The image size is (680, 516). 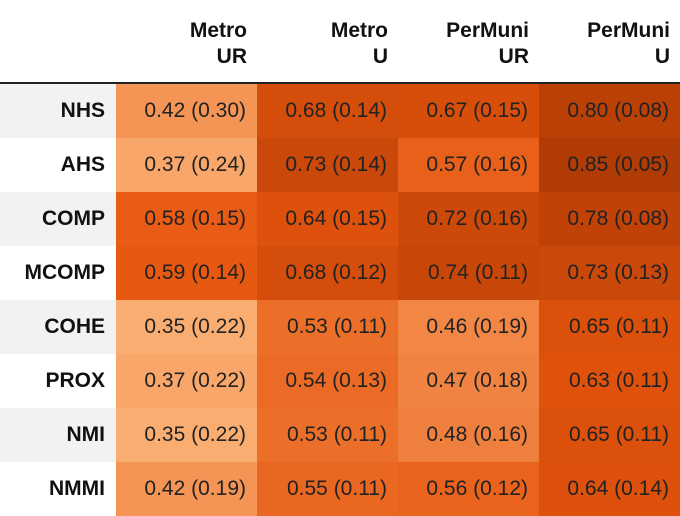 I want to click on heatmap-cell: 0.85 (0.05), so click(x=609, y=165).